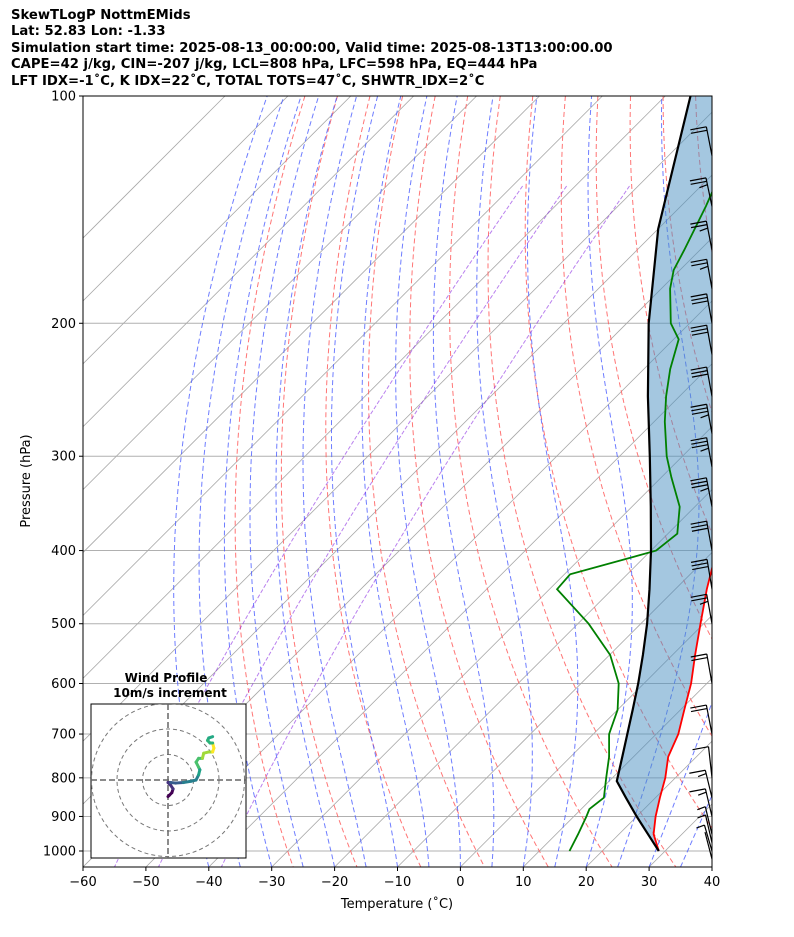 Image resolution: width=794 pixels, height=937 pixels. I want to click on x-tick-label: −40, so click(208, 882).